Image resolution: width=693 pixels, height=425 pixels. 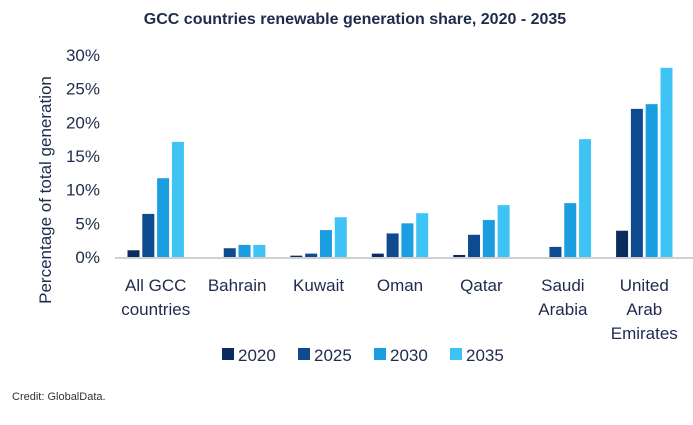 What do you see at coordinates (409, 355) in the screenshot?
I see `legend-label: 2030` at bounding box center [409, 355].